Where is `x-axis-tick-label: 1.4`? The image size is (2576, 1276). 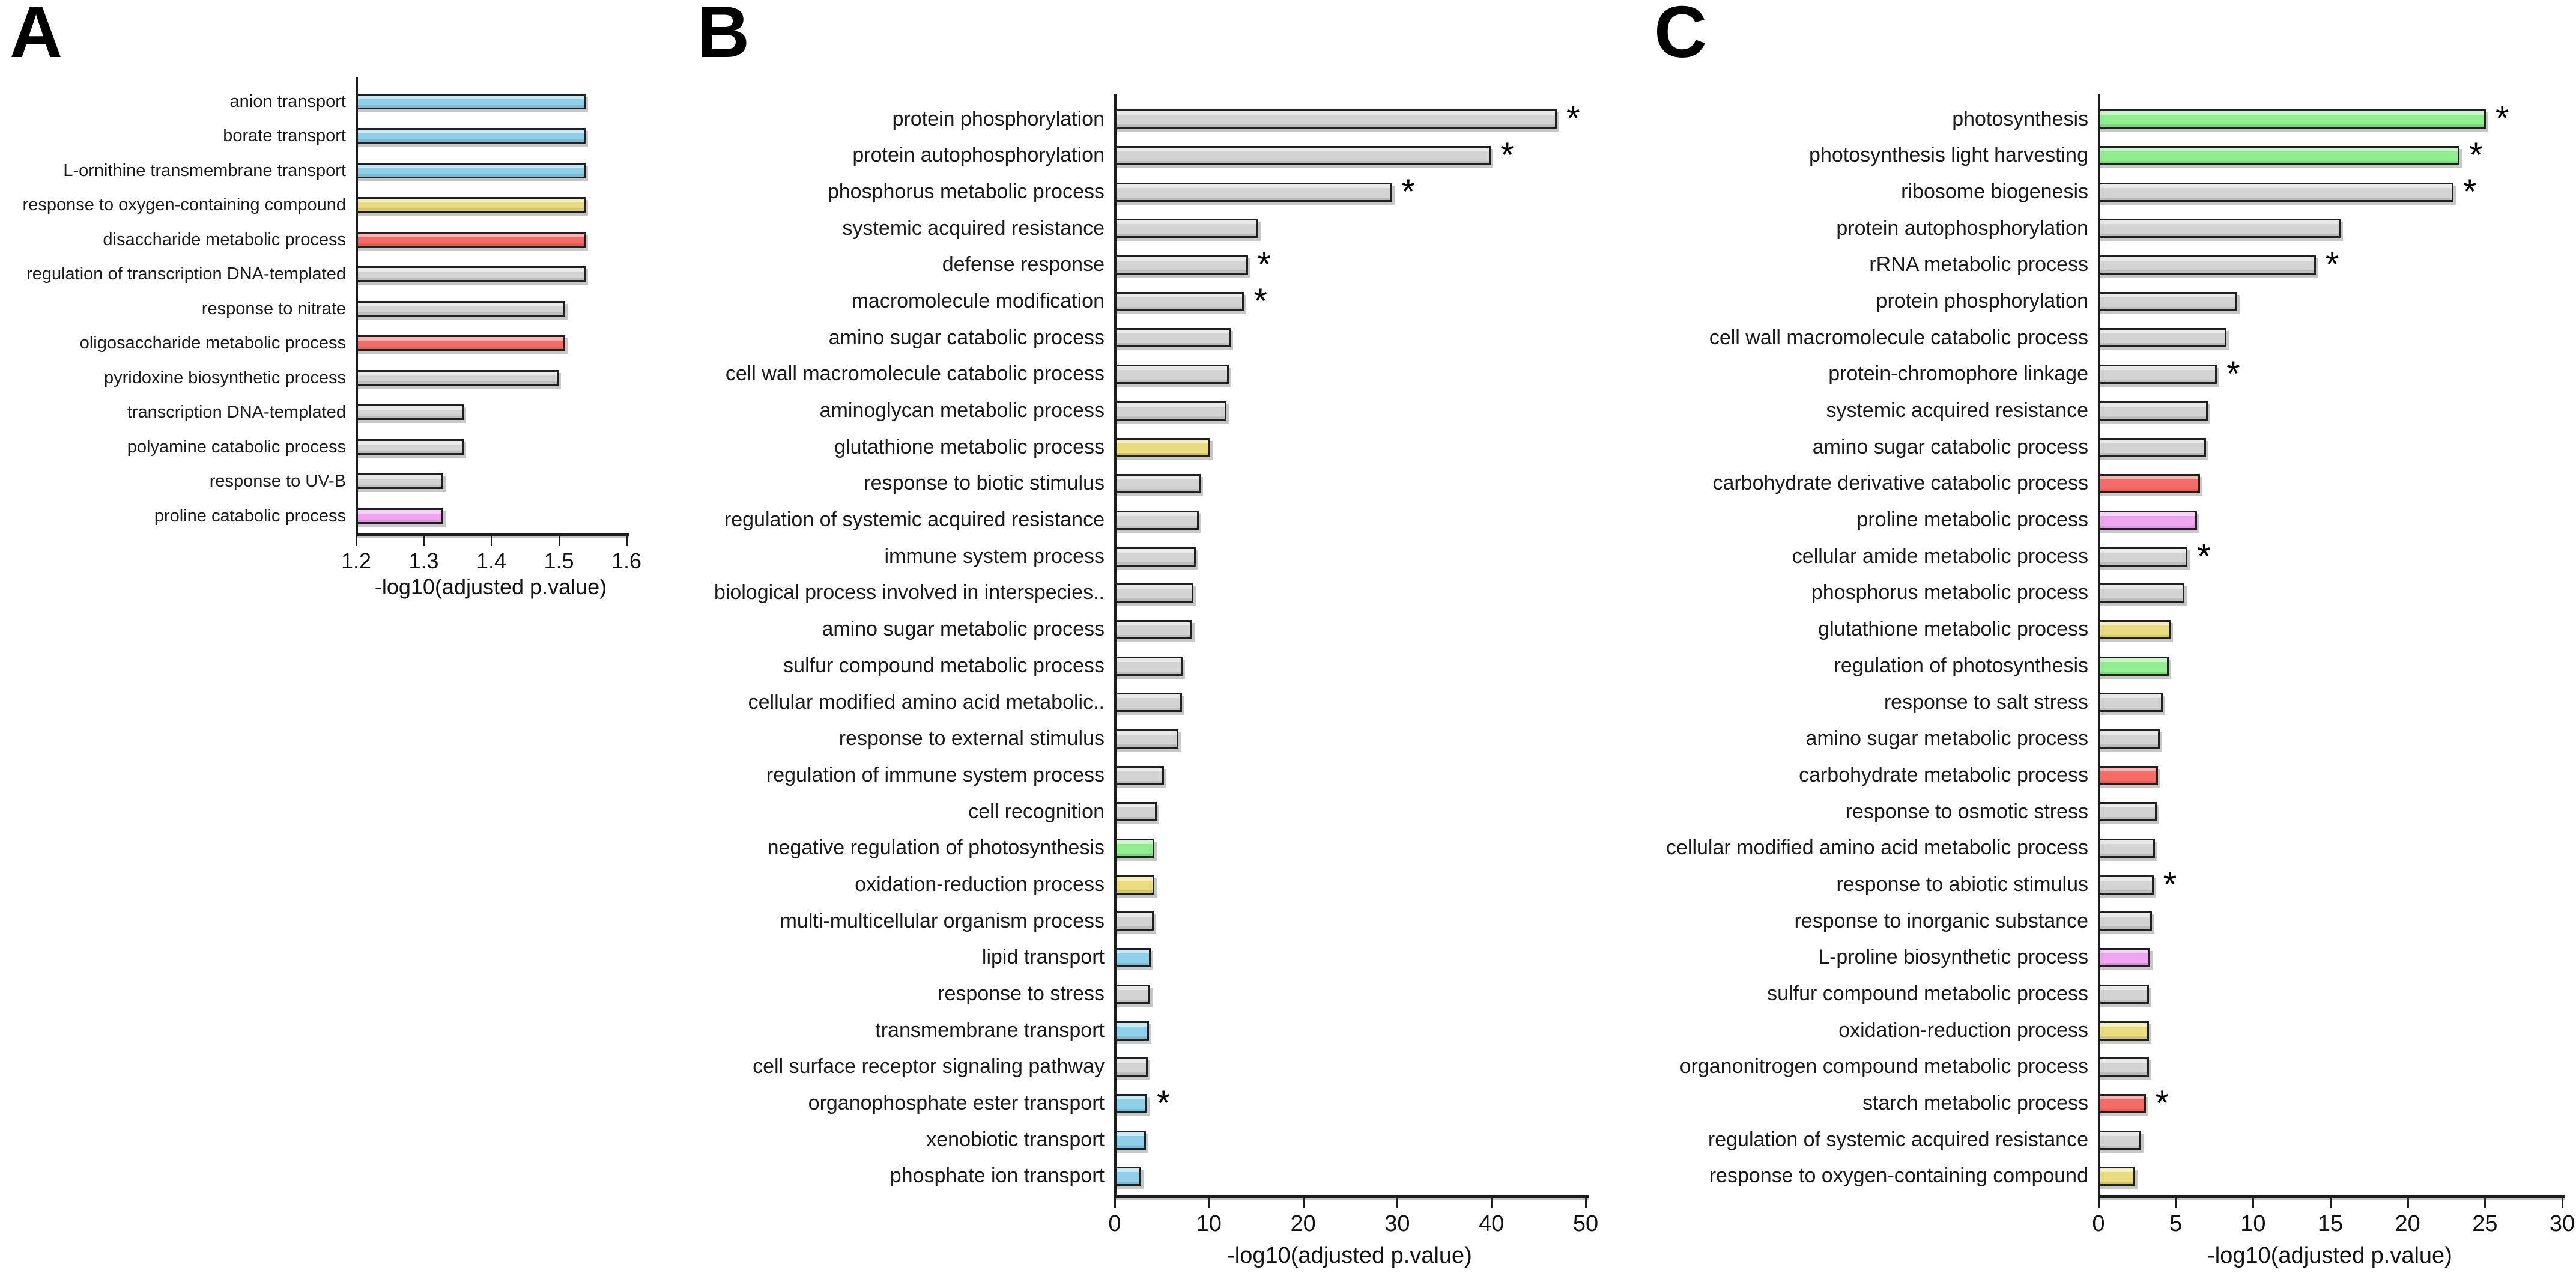
x-axis-tick-label: 1.4 is located at coordinates (491, 560).